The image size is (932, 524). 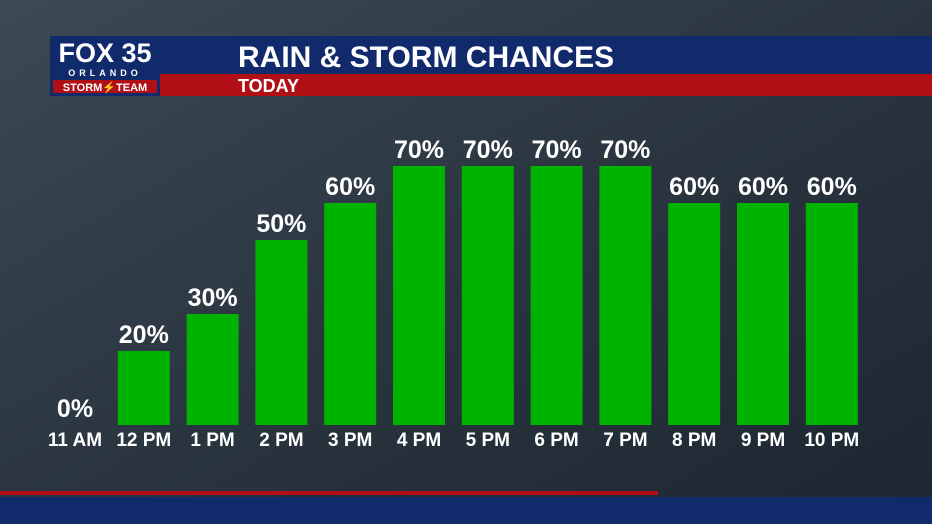 I want to click on logo-team-box, so click(x=105, y=86).